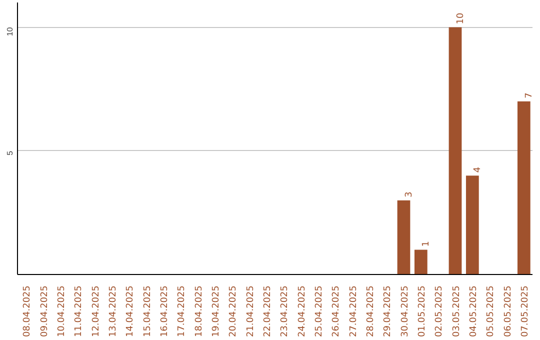  Describe the element at coordinates (388, 312) in the screenshot. I see `x-tick-label: 29.04.2025` at that location.